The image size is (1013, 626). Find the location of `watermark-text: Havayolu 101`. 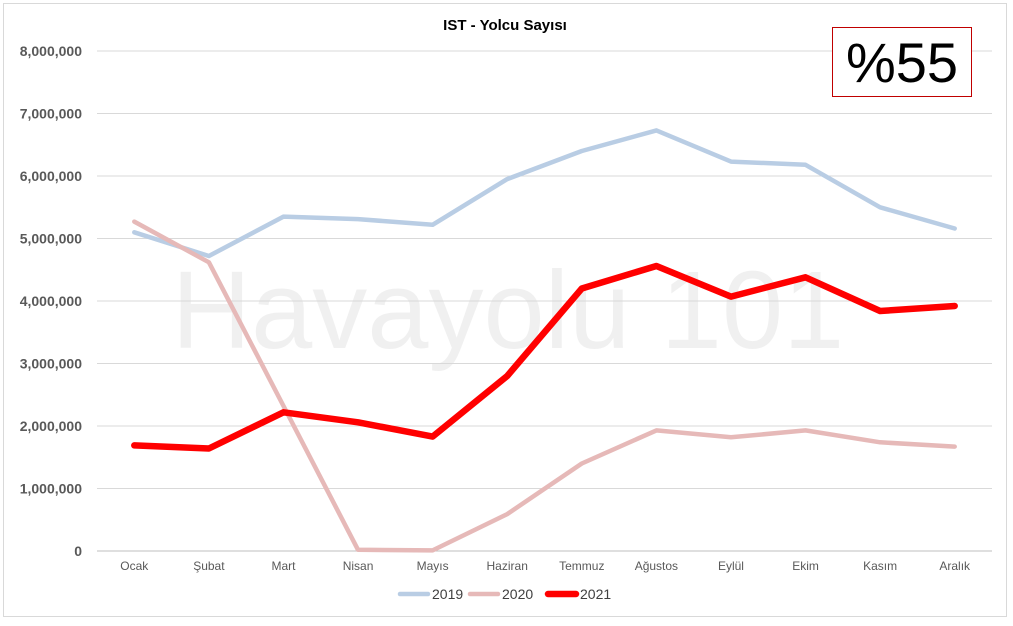

watermark-text: Havayolu 101 is located at coordinates (508, 310).